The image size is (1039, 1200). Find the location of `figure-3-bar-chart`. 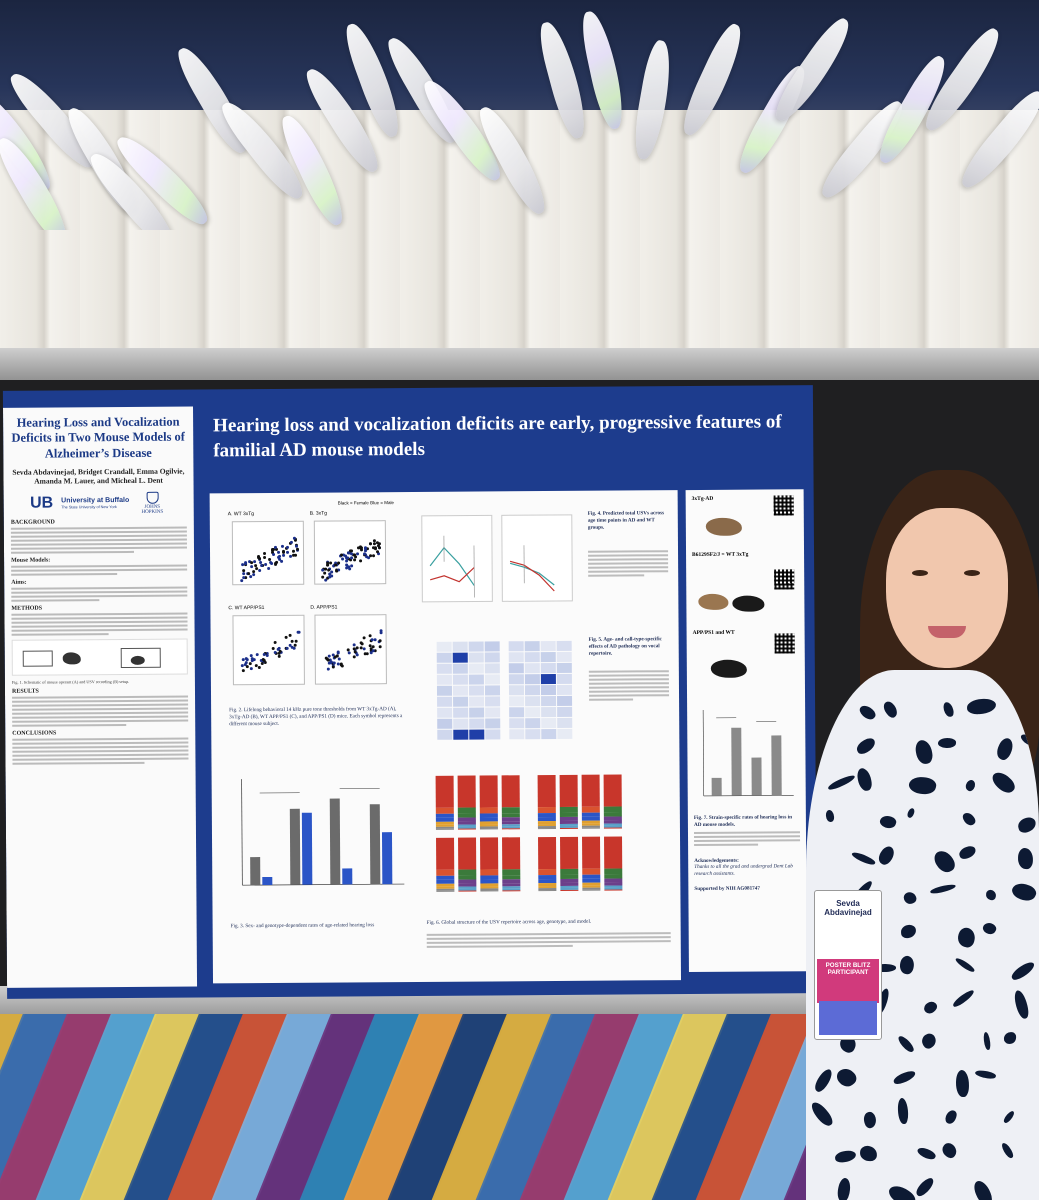

figure-3-bar-chart is located at coordinates (323, 832).